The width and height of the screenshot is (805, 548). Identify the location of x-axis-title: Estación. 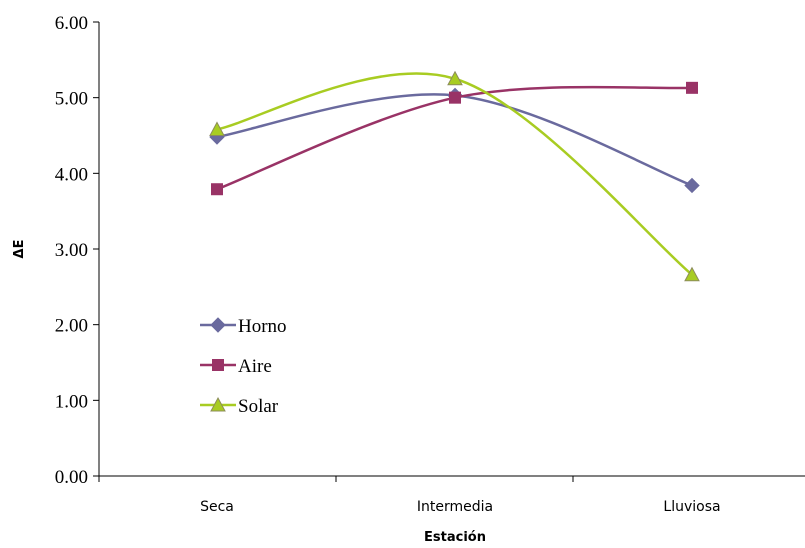
(455, 537).